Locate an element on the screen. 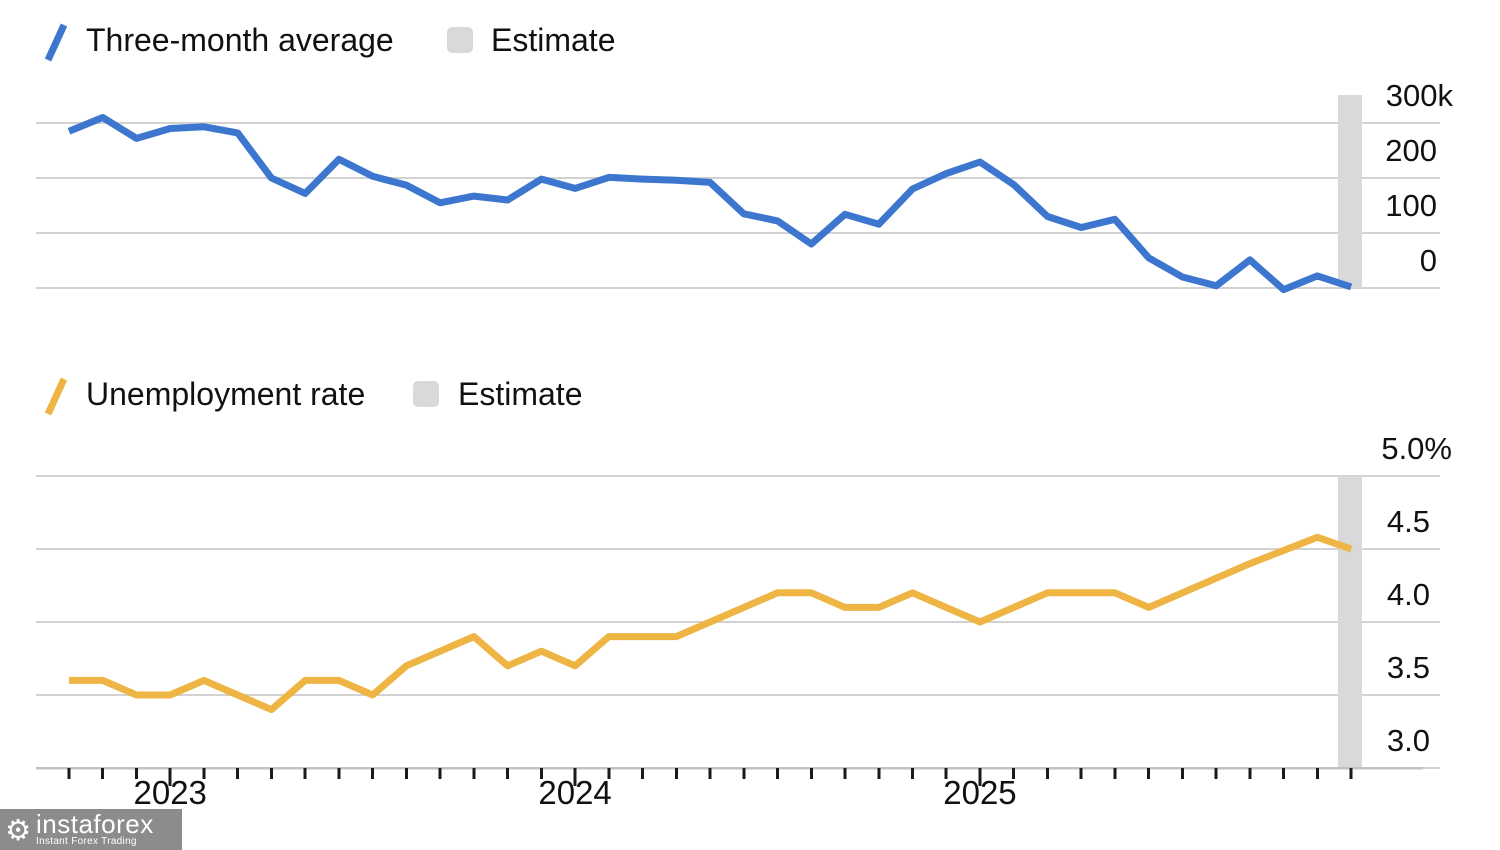 This screenshot has height=850, width=1500. payrolls-three-month-average-y-tick-label: 0 is located at coordinates (1428, 260).